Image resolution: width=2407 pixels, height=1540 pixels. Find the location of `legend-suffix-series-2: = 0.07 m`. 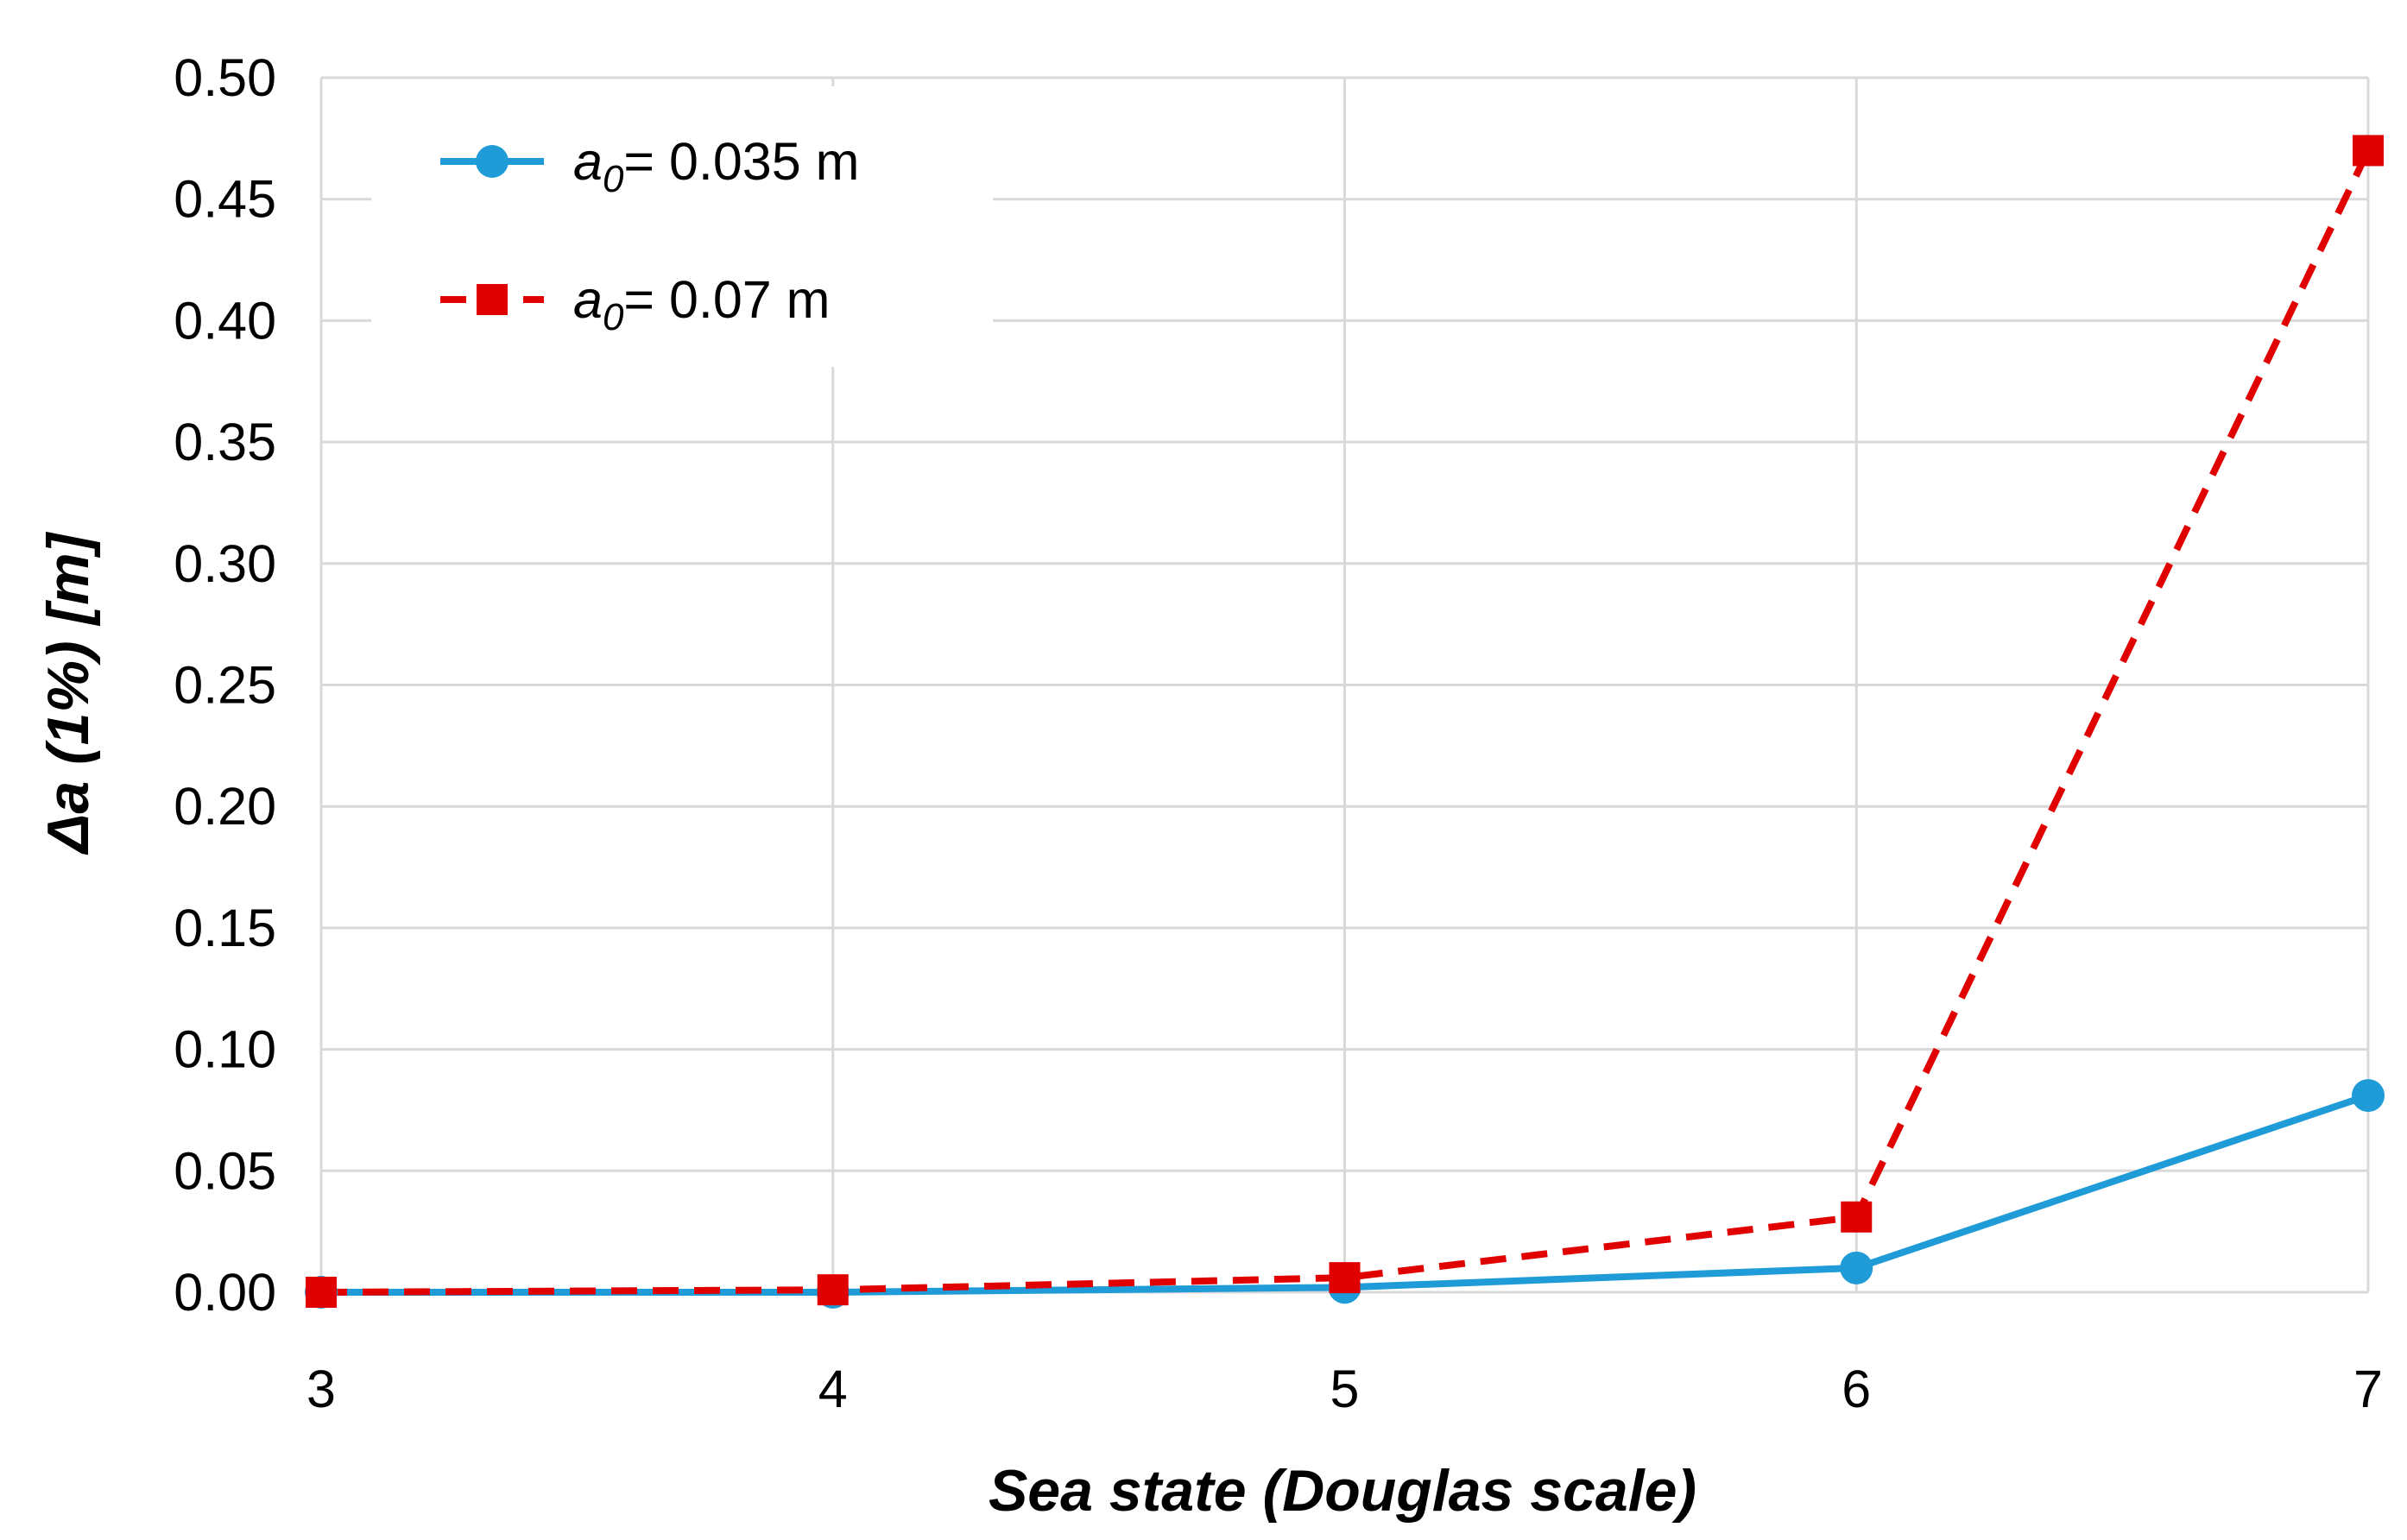

legend-suffix-series-2: = 0.07 m is located at coordinates (727, 299).